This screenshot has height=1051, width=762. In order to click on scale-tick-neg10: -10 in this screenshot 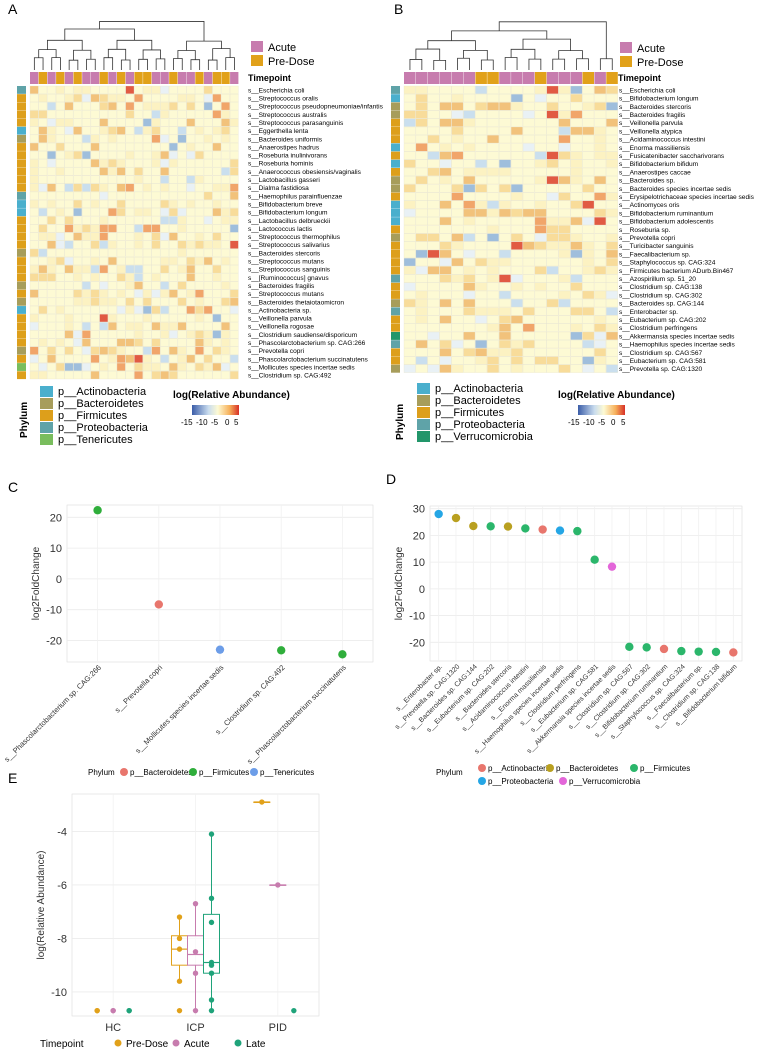, I will do `click(589, 422)`.